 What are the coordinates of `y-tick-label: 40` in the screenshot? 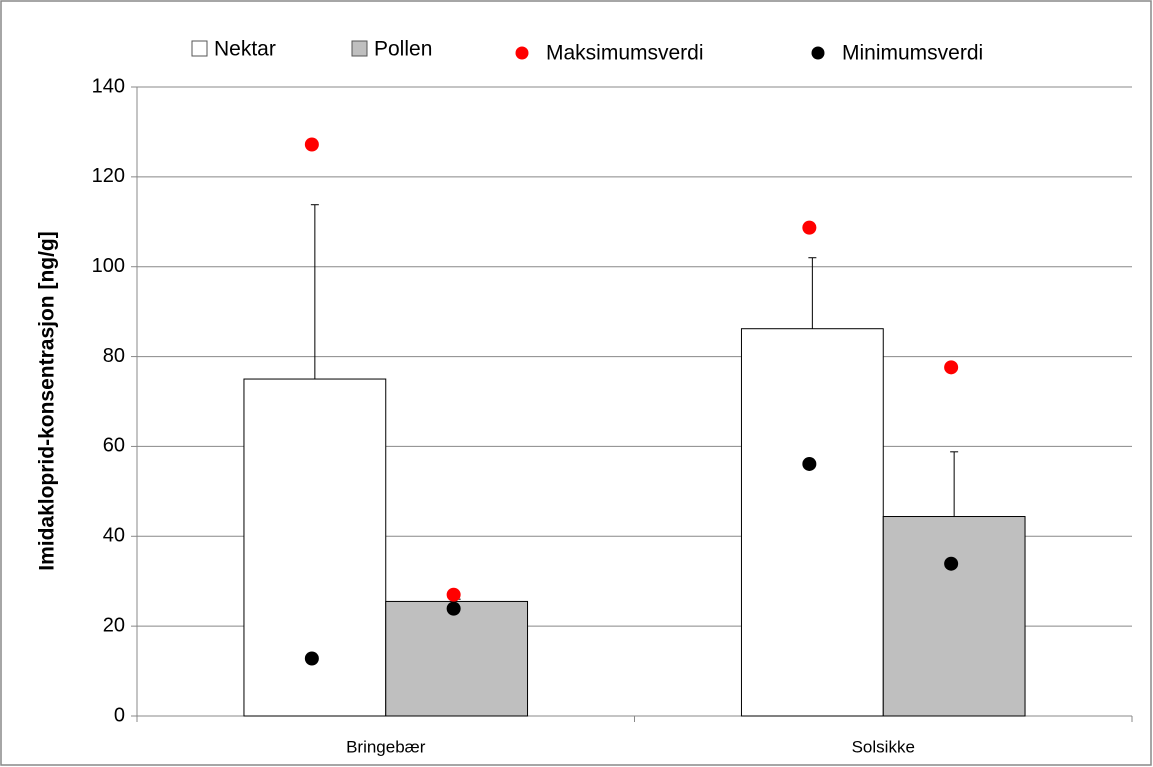 It's located at (114, 536).